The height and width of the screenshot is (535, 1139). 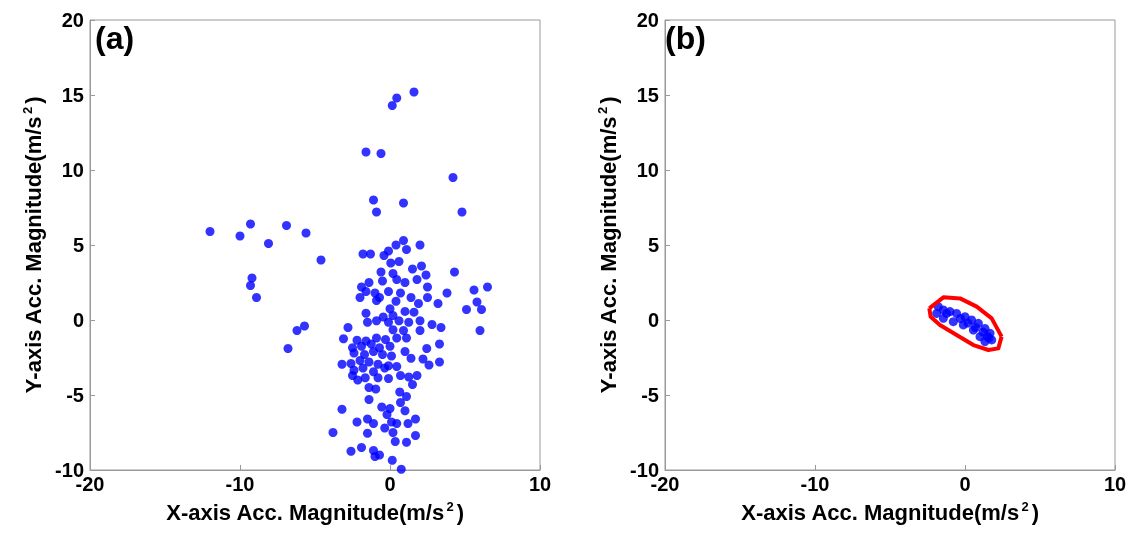 I want to click on annotation: (b), so click(x=685, y=38).